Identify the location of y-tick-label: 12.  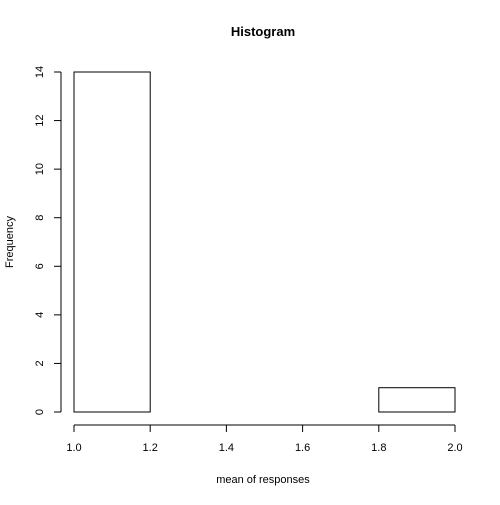
(40, 120).